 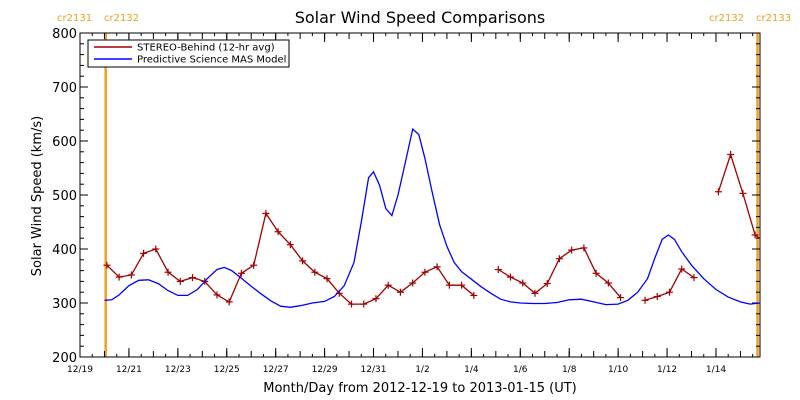 What do you see at coordinates (80, 370) in the screenshot?
I see `x-tick-label: 12/19` at bounding box center [80, 370].